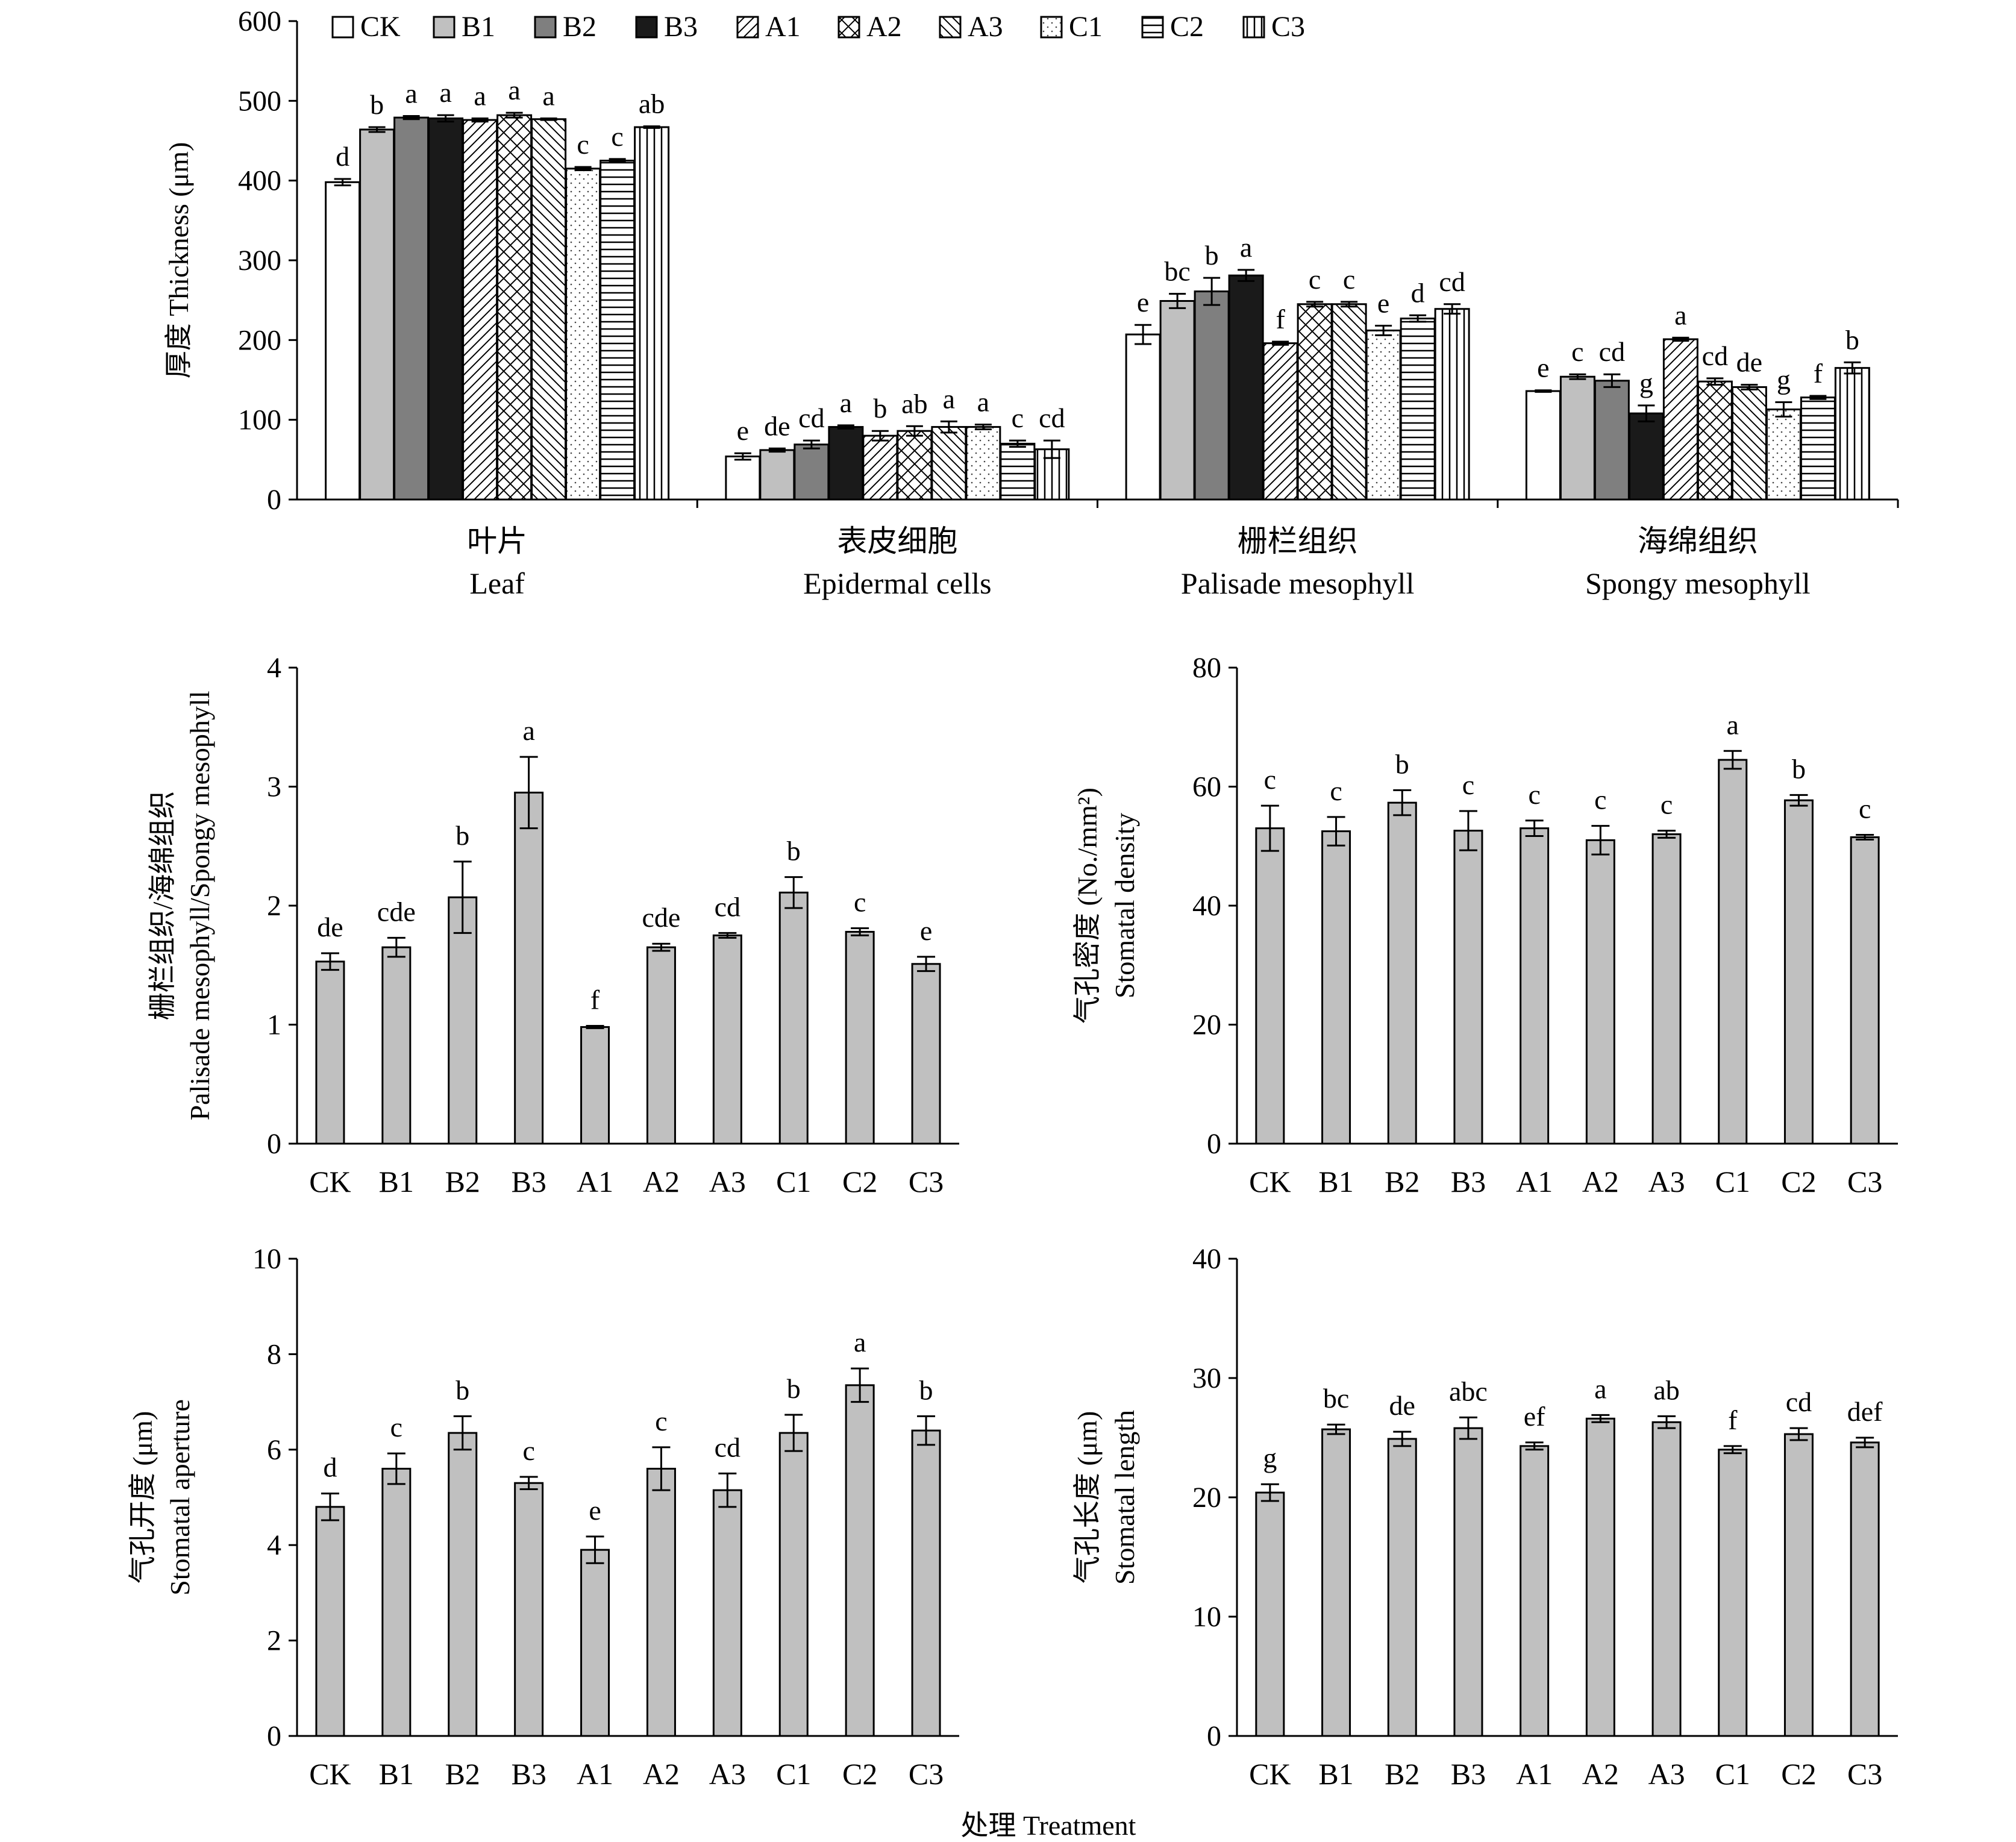  What do you see at coordinates (1270, 1181) in the screenshot?
I see `density-x-tick-label: CK` at bounding box center [1270, 1181].